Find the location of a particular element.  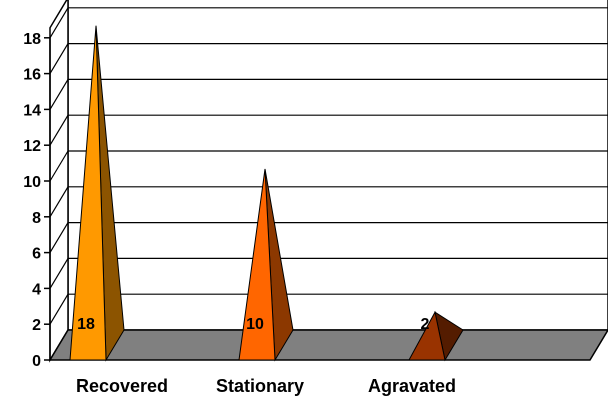

data-label: 10 is located at coordinates (255, 324).